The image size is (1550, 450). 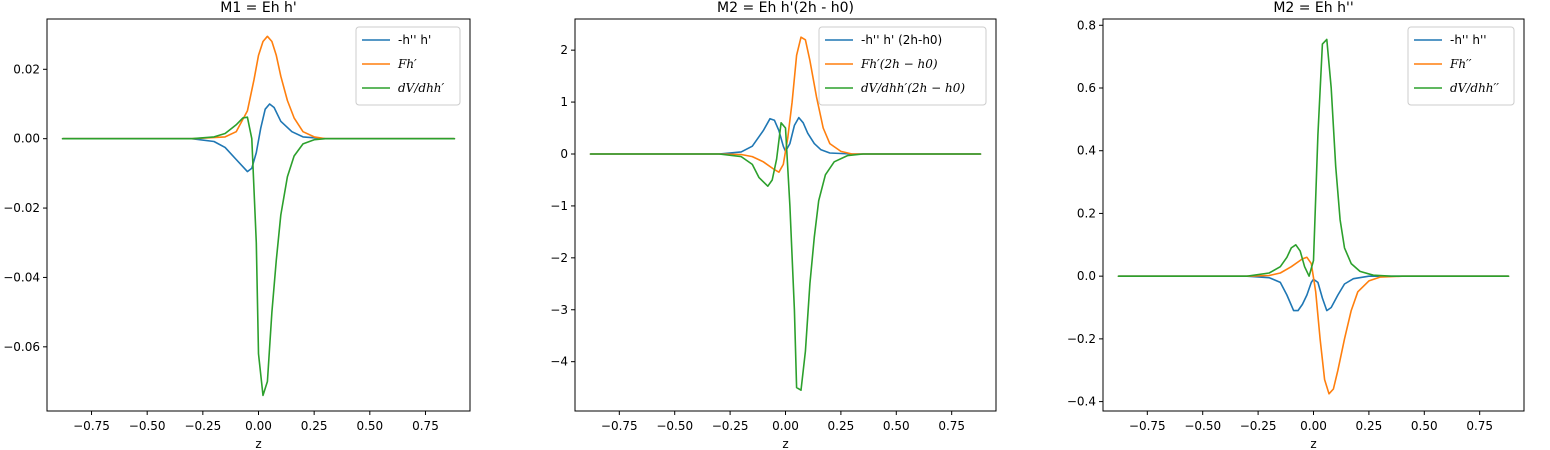 I want to click on y-tick-label: −0.04, so click(x=21, y=277).